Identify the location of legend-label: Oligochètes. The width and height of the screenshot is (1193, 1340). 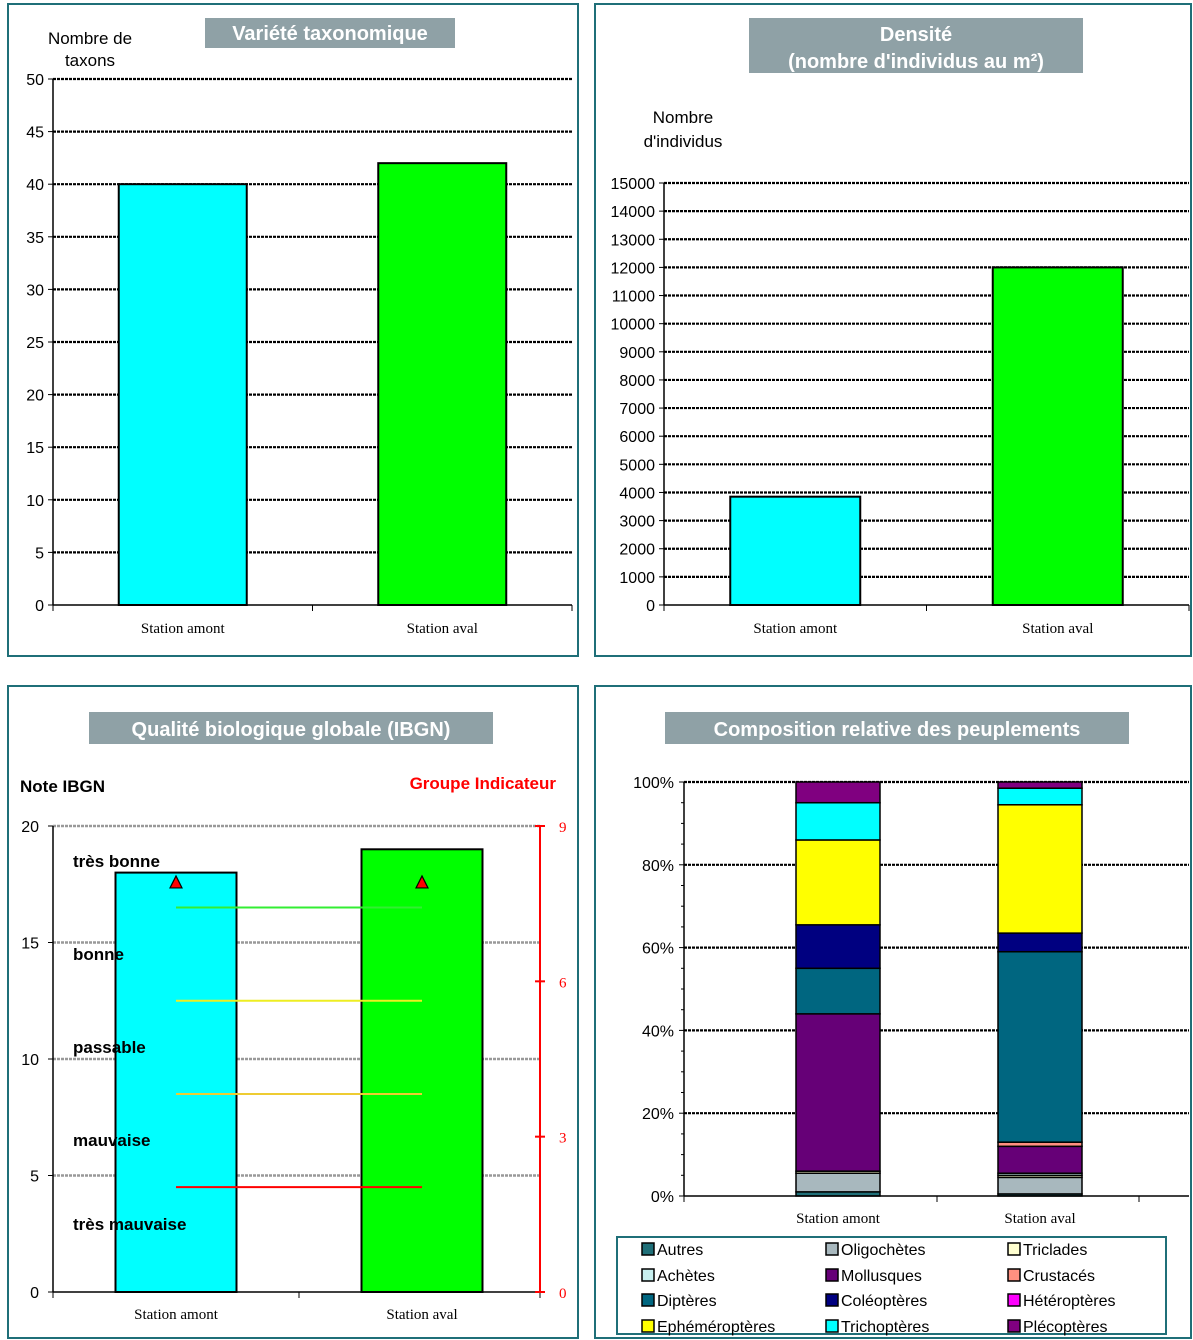
(883, 1250).